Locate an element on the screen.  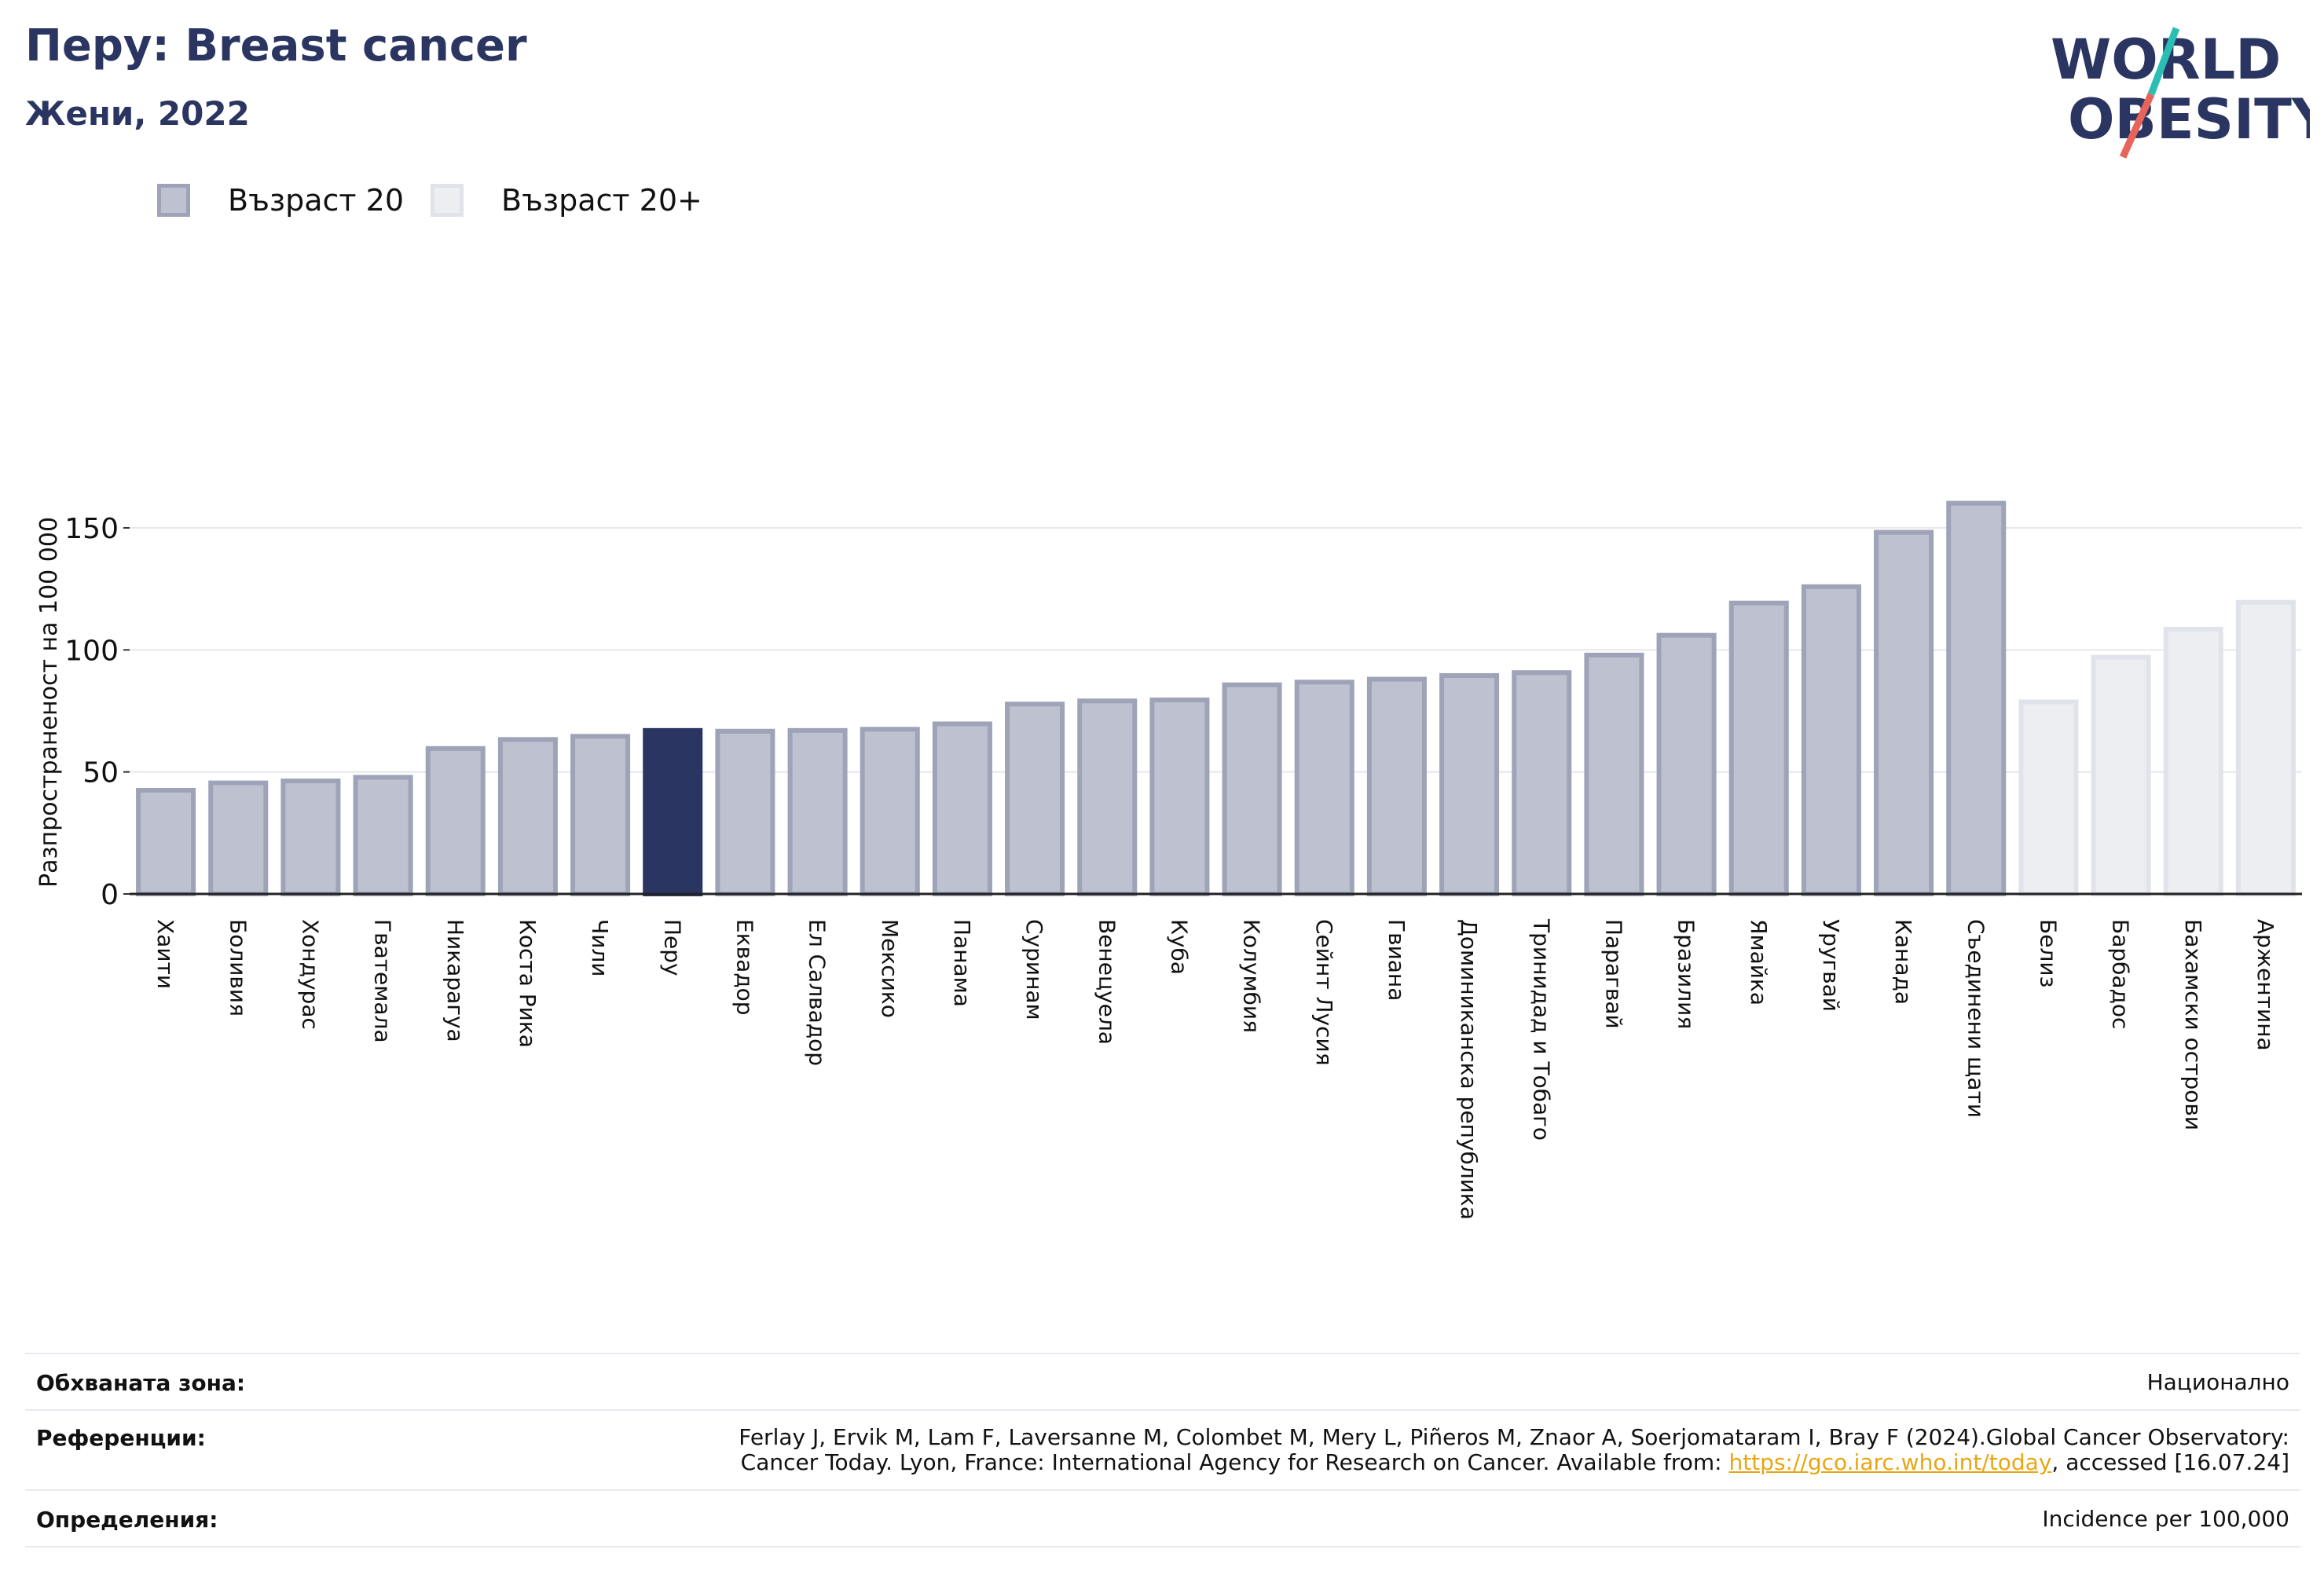
x-tick-label-8: Перу is located at coordinates (672, 947).